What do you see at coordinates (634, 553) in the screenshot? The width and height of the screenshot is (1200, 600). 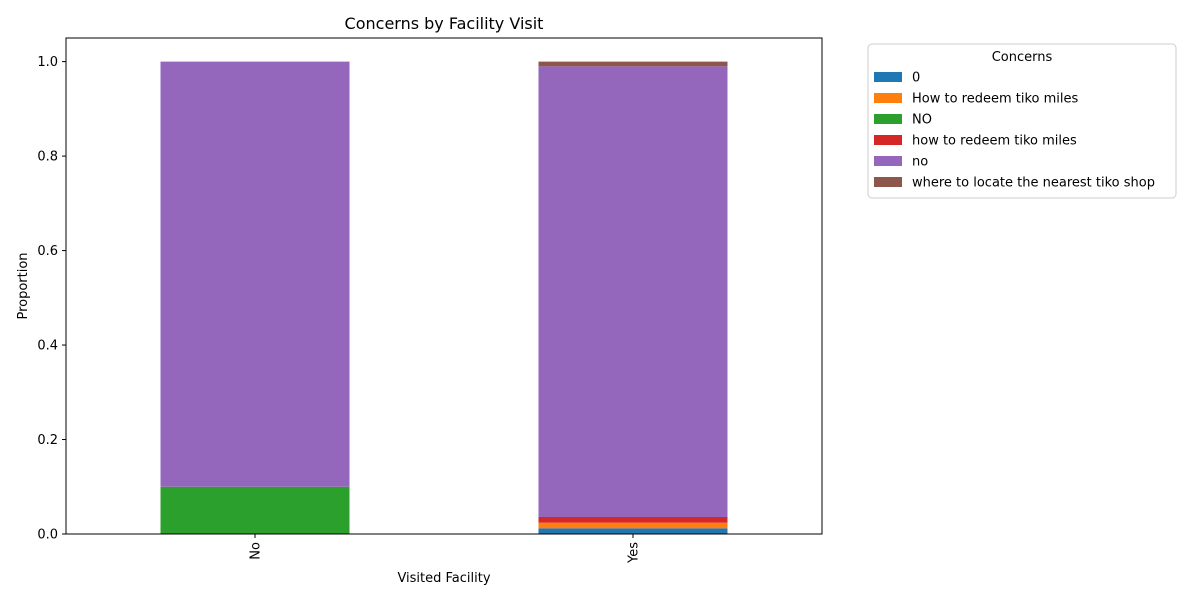 I see `x-tick-label: Yes` at bounding box center [634, 553].